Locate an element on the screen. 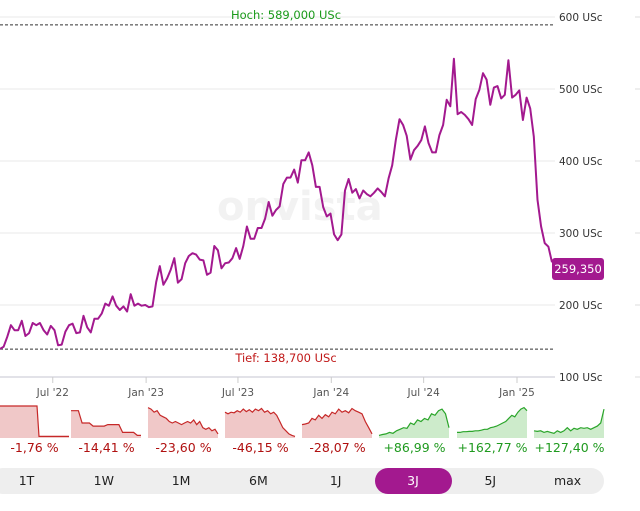 The height and width of the screenshot is (511, 640). x-tick-label: Jan '25 is located at coordinates (516, 393).